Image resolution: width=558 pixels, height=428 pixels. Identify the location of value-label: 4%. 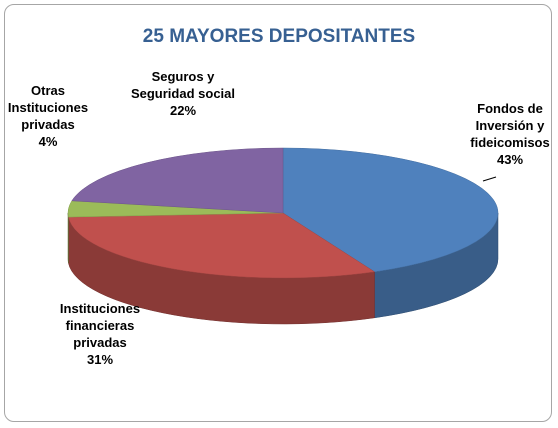
(48, 141).